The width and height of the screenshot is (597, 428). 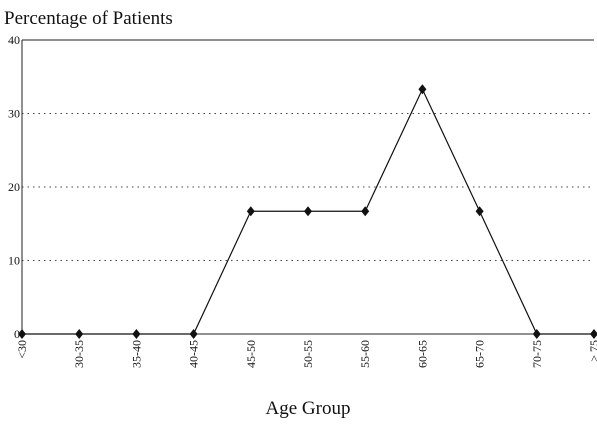 I want to click on x-tick-label: > 75, so click(x=592, y=351).